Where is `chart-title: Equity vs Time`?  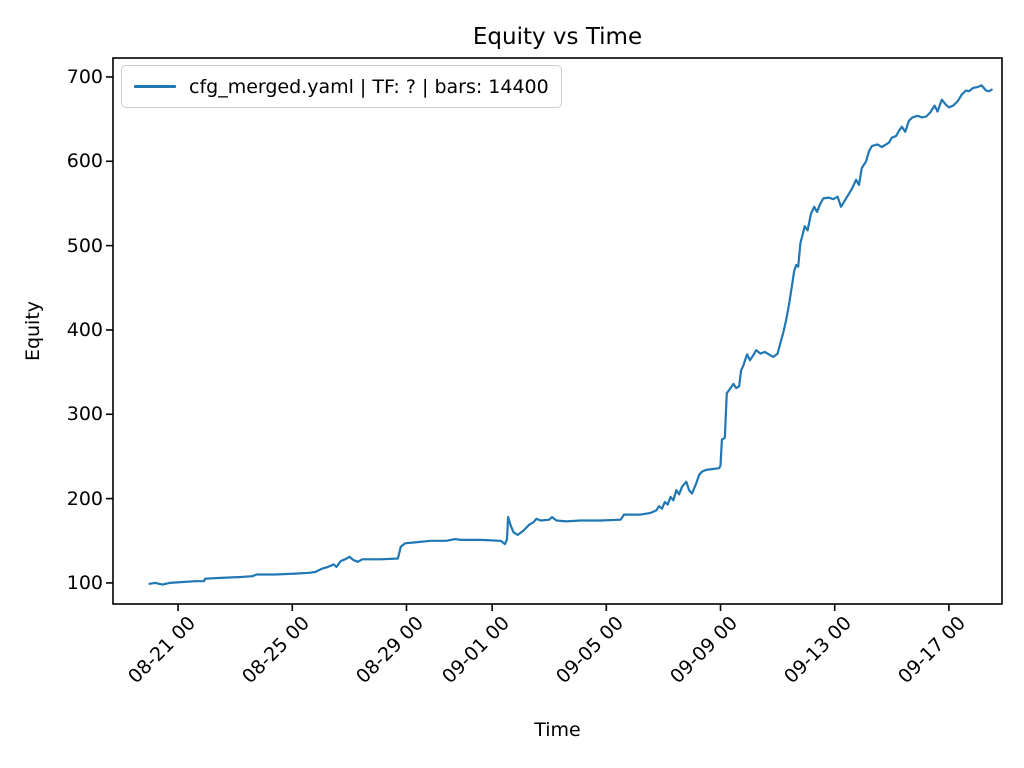
chart-title: Equity vs Time is located at coordinates (557, 37).